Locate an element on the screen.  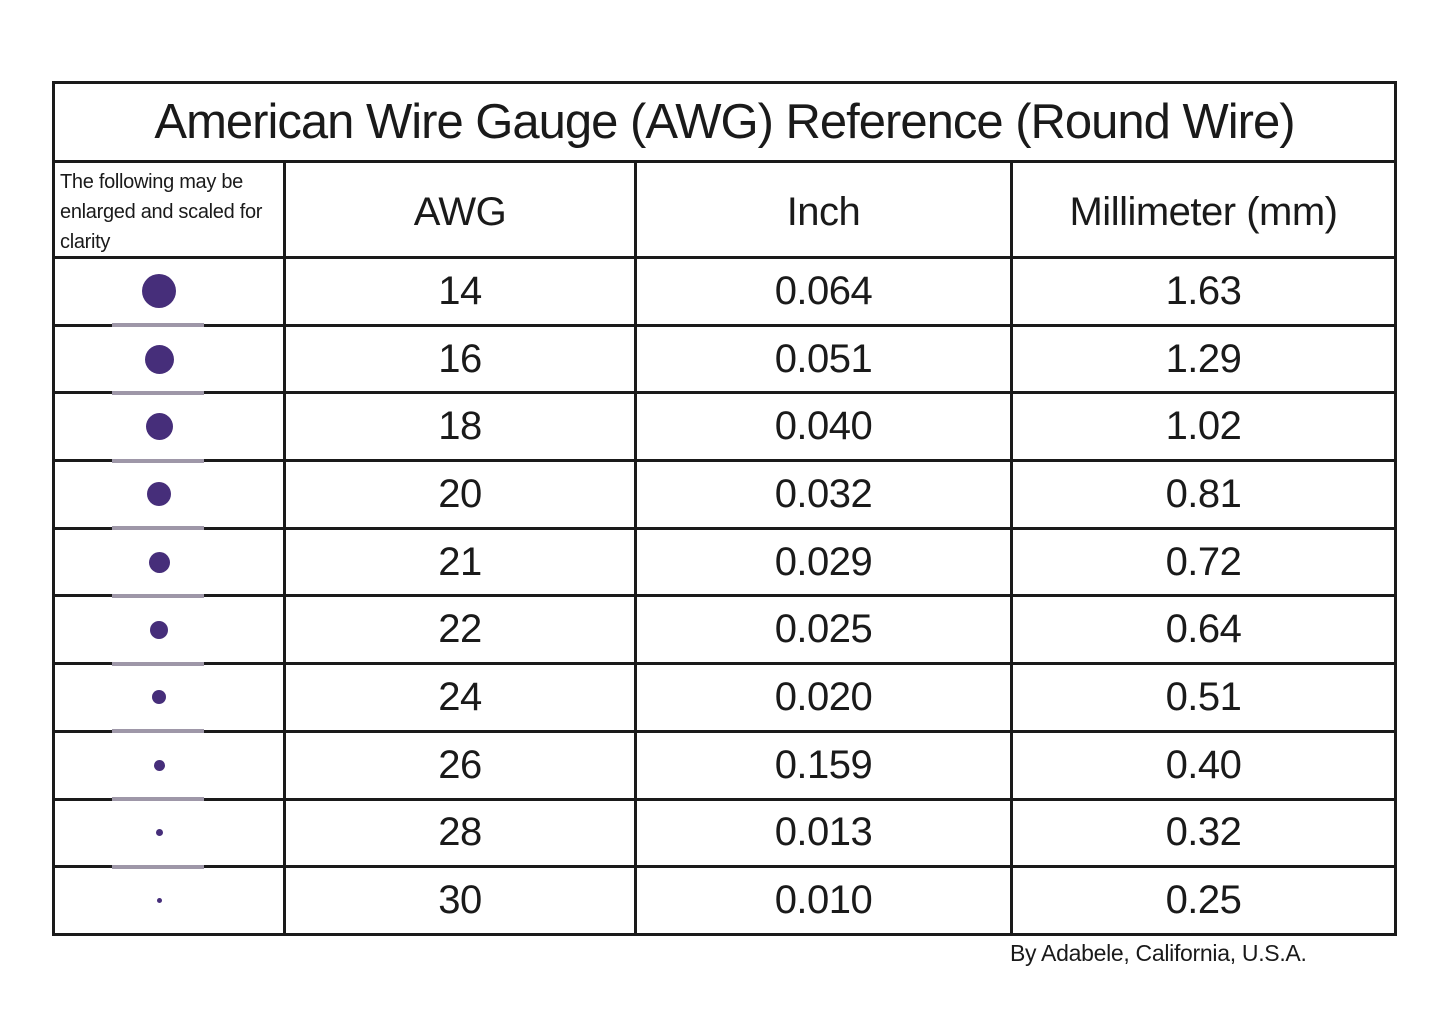
table-row: 30 0.010 0.25 is located at coordinates (724, 899).